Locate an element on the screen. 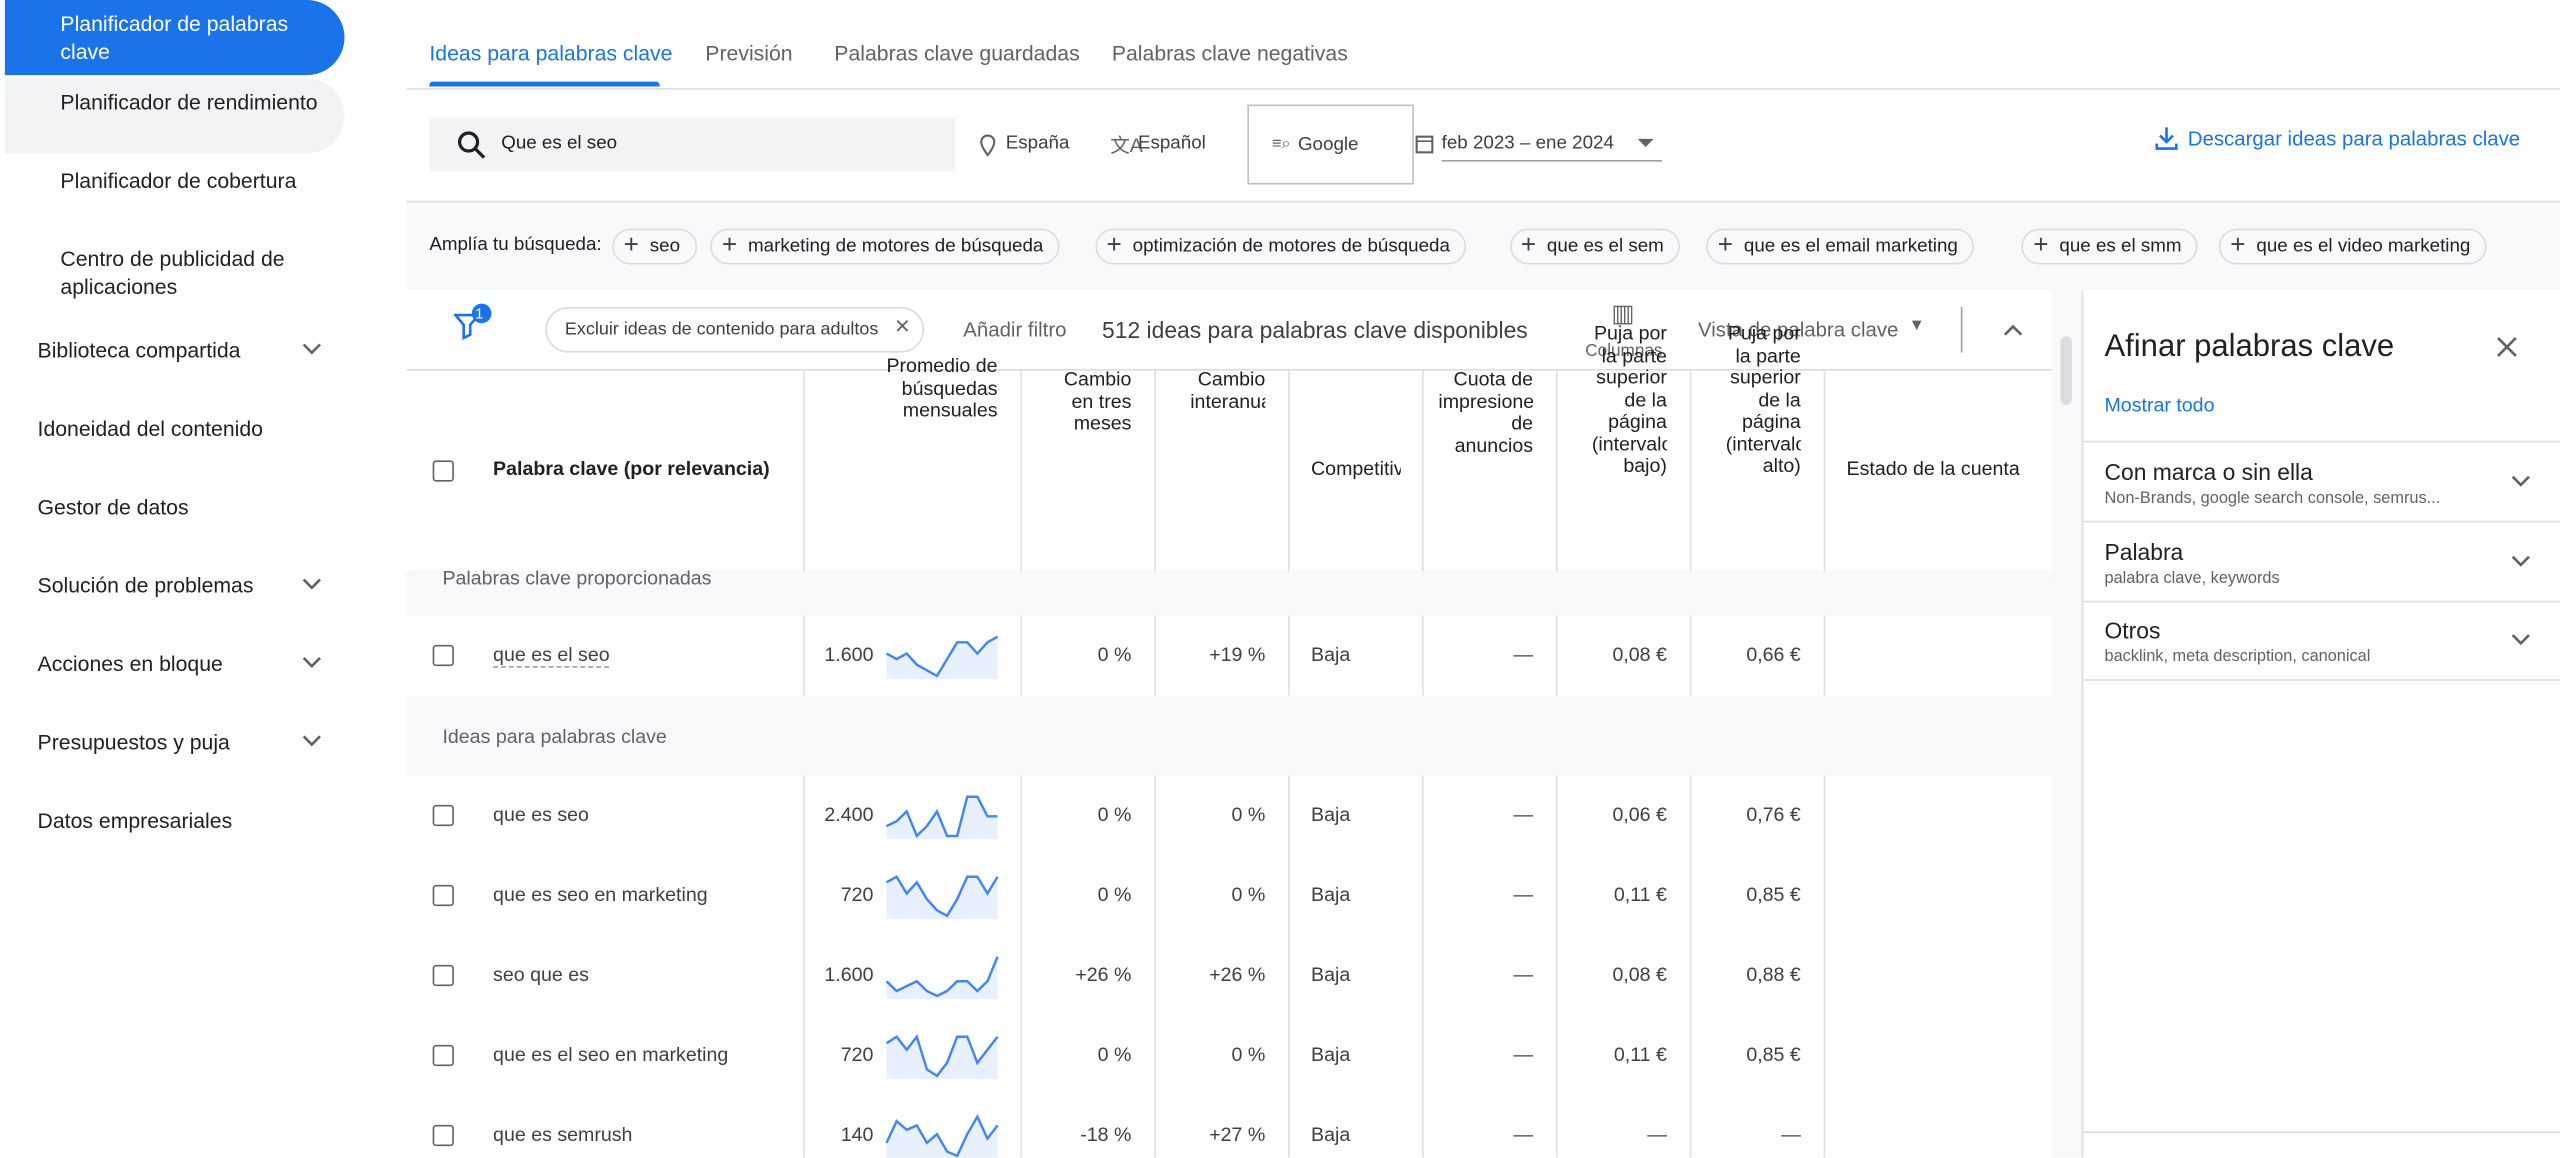 This screenshot has width=2560, height=1158. low-bid: 0,11 € is located at coordinates (1640, 1055).